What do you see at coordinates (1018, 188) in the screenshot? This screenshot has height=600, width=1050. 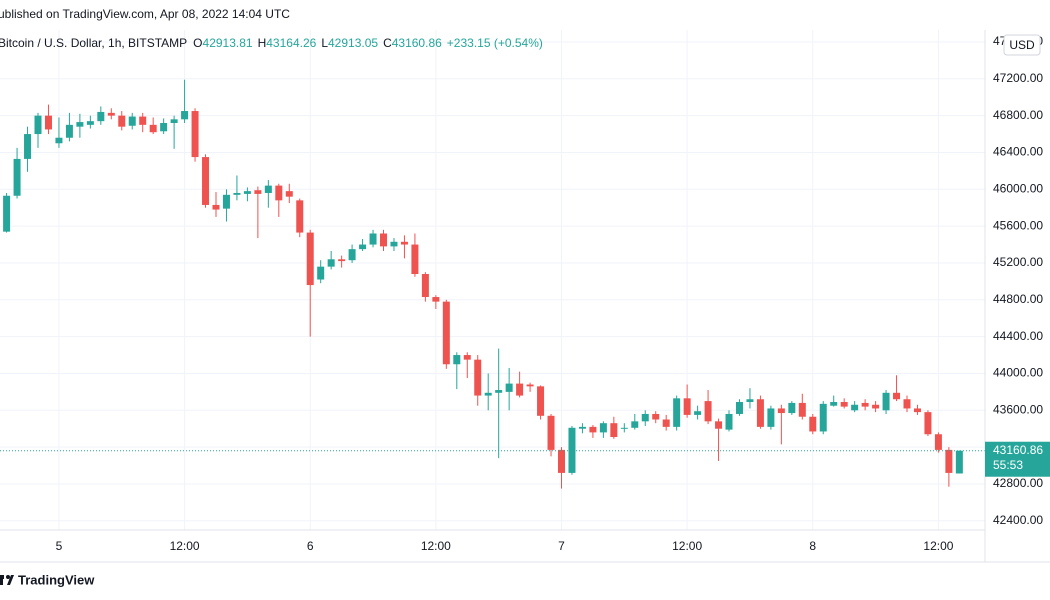 I see `y-tick-label: 46000.00` at bounding box center [1018, 188].